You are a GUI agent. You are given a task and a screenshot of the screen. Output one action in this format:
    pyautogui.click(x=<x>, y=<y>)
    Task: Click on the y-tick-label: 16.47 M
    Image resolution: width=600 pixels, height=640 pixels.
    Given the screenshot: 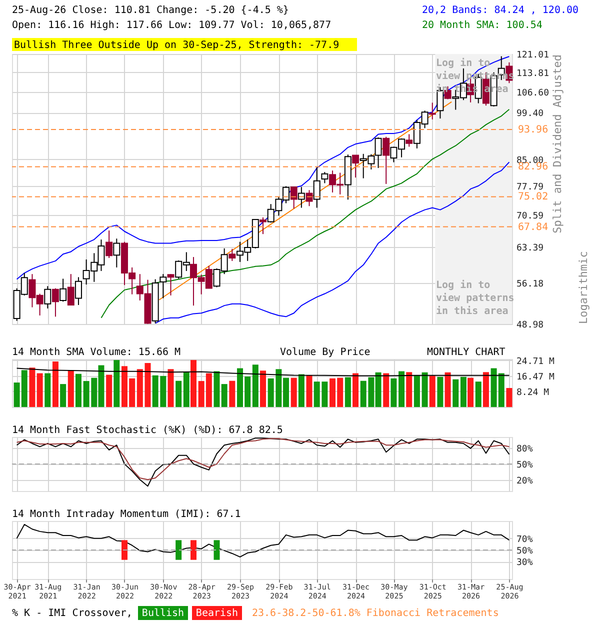 What is the action you would take?
    pyautogui.click(x=536, y=377)
    